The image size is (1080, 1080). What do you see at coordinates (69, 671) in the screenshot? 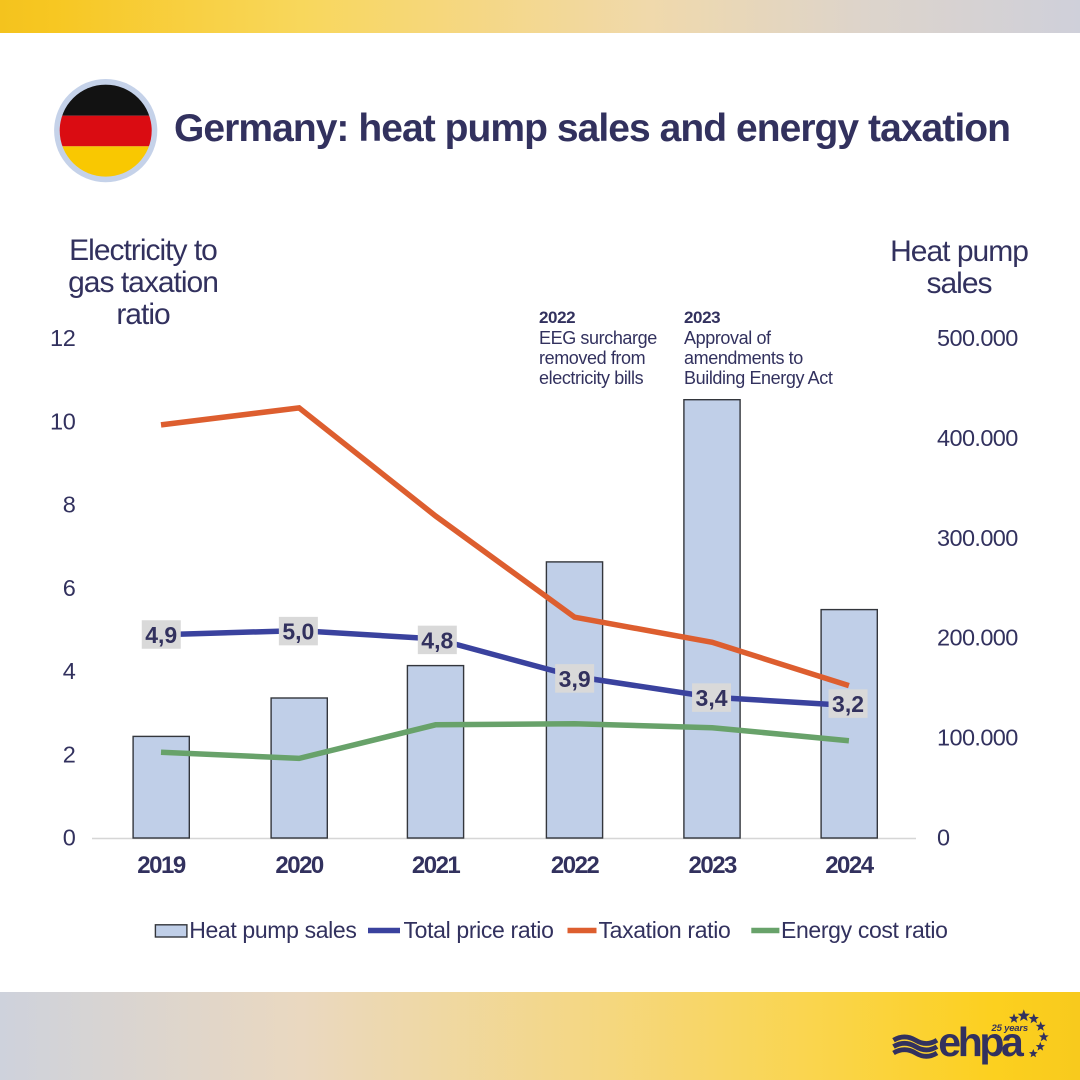
I see `svg-text: 4` at bounding box center [69, 671].